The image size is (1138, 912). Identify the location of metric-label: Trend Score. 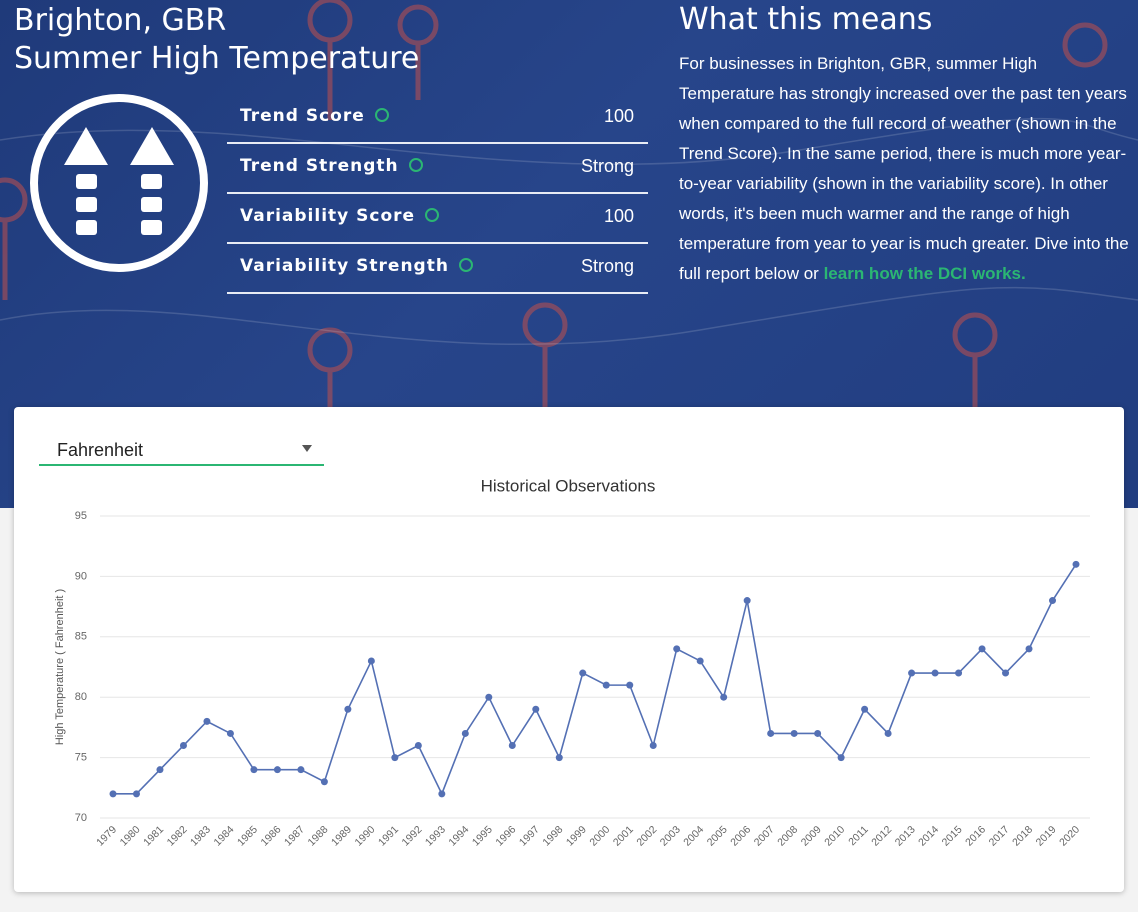
(314, 116).